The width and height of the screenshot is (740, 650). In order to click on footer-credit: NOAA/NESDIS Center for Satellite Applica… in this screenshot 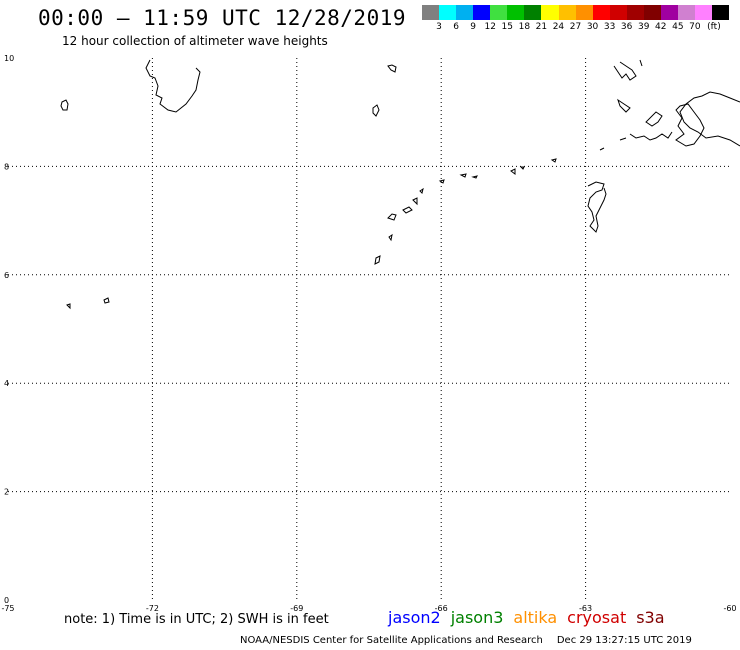, I will do `click(391, 640)`.